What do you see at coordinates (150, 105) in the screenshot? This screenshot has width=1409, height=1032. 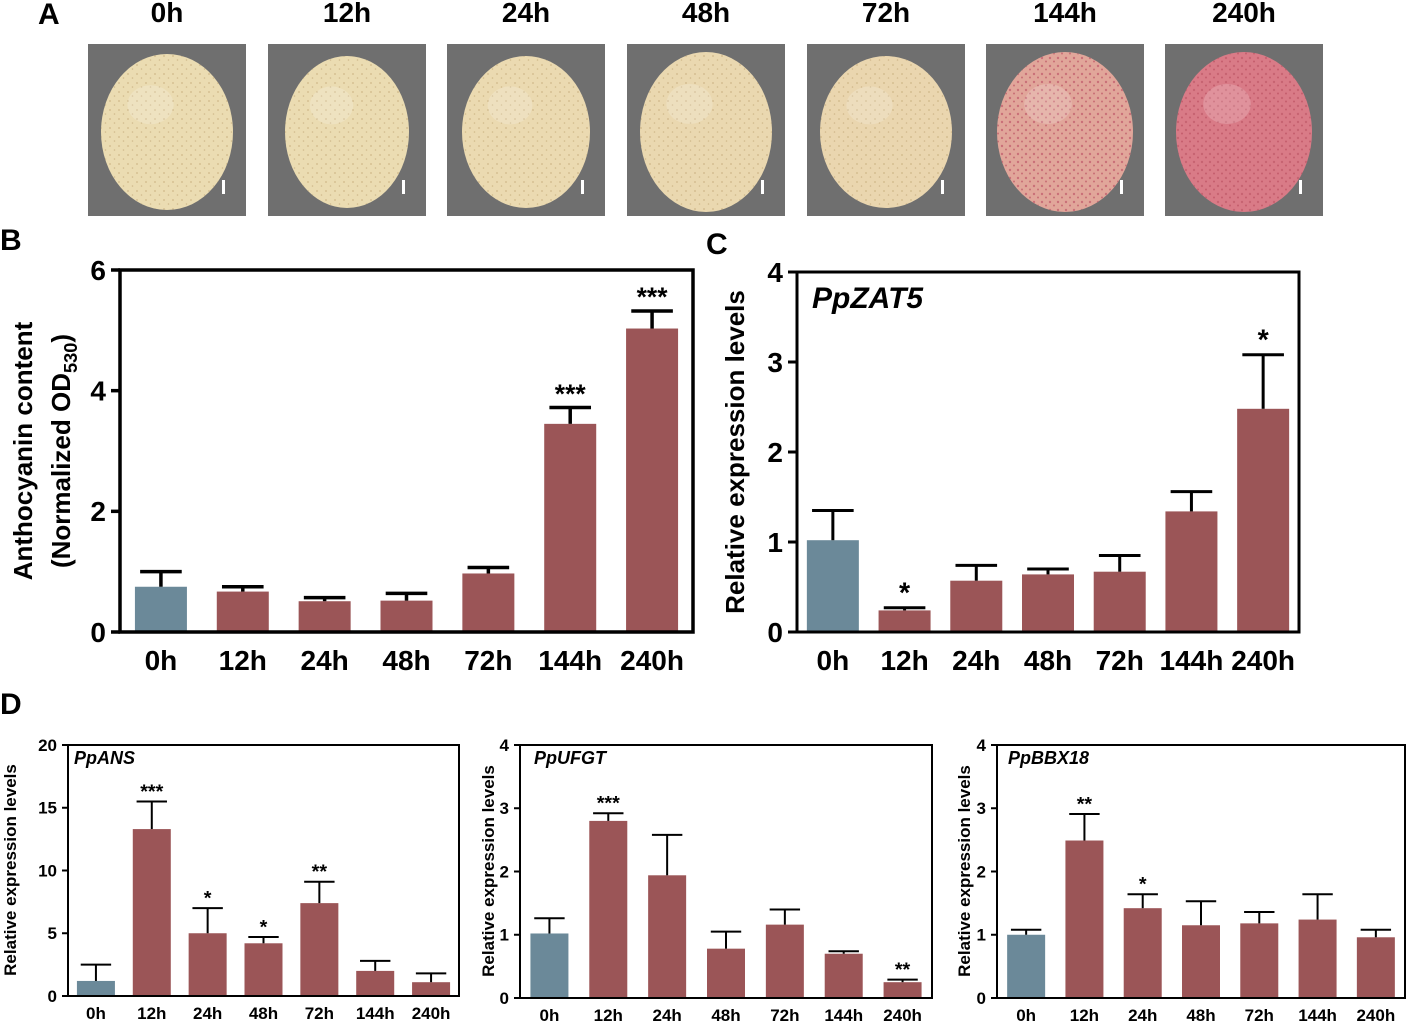 I see `fruit-highlight-0h` at bounding box center [150, 105].